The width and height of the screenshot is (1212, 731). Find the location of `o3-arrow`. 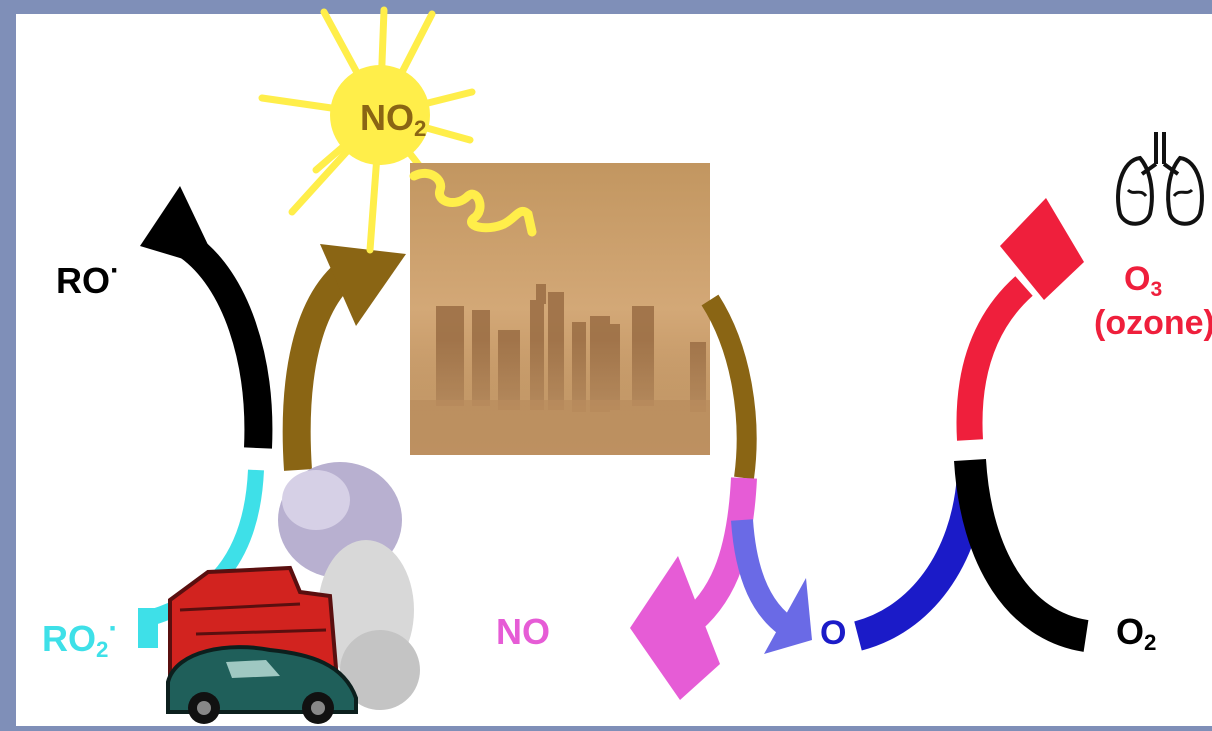

o3-arrow is located at coordinates (1020, 319).